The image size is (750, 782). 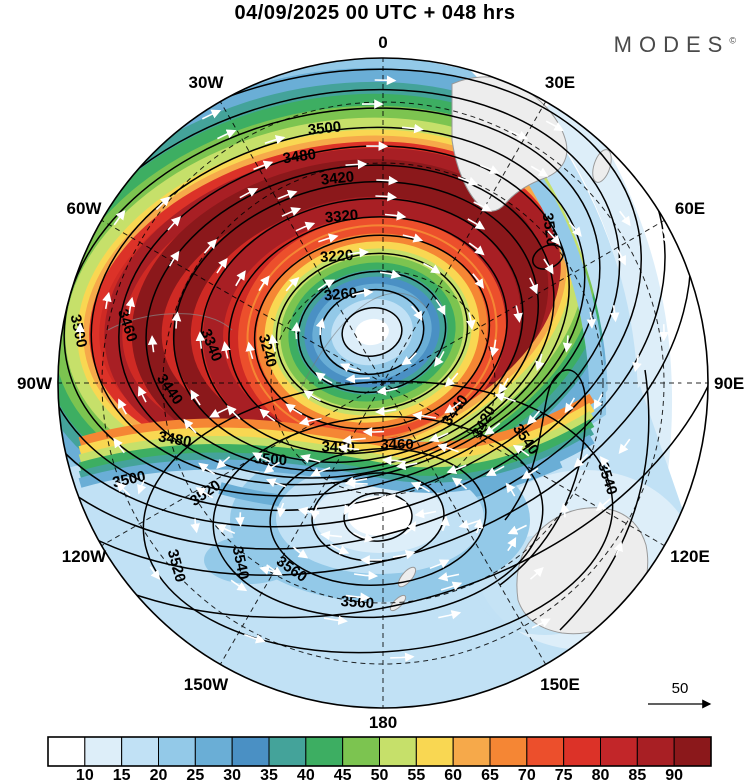 What do you see at coordinates (35, 383) in the screenshot?
I see `meridian-label-90w: 90W` at bounding box center [35, 383].